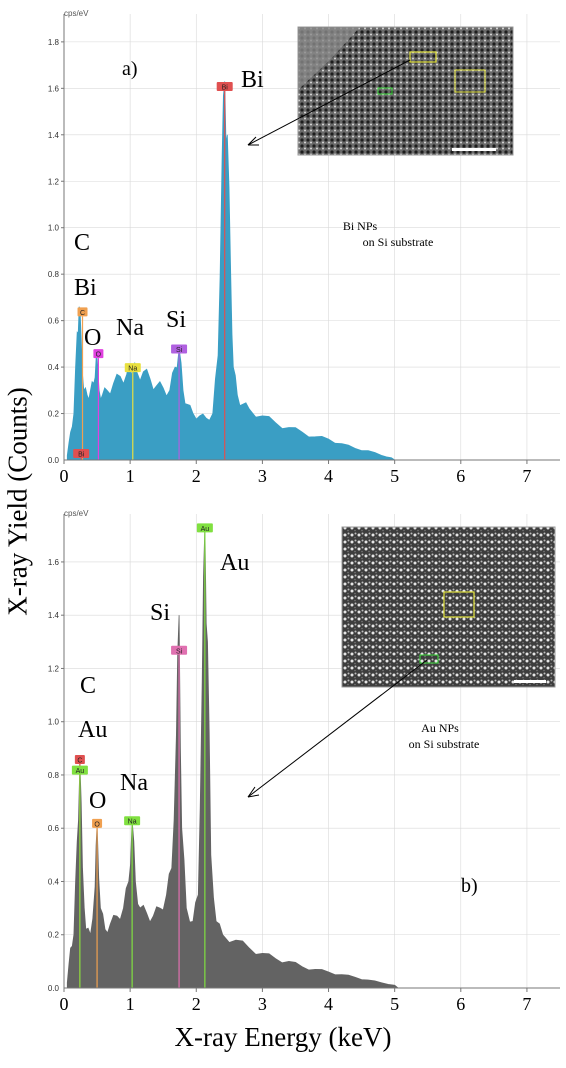 Image resolution: width=566 pixels, height=1068 pixels. I want to click on panel-a-ytick-label-2: 0.6, so click(54, 321).